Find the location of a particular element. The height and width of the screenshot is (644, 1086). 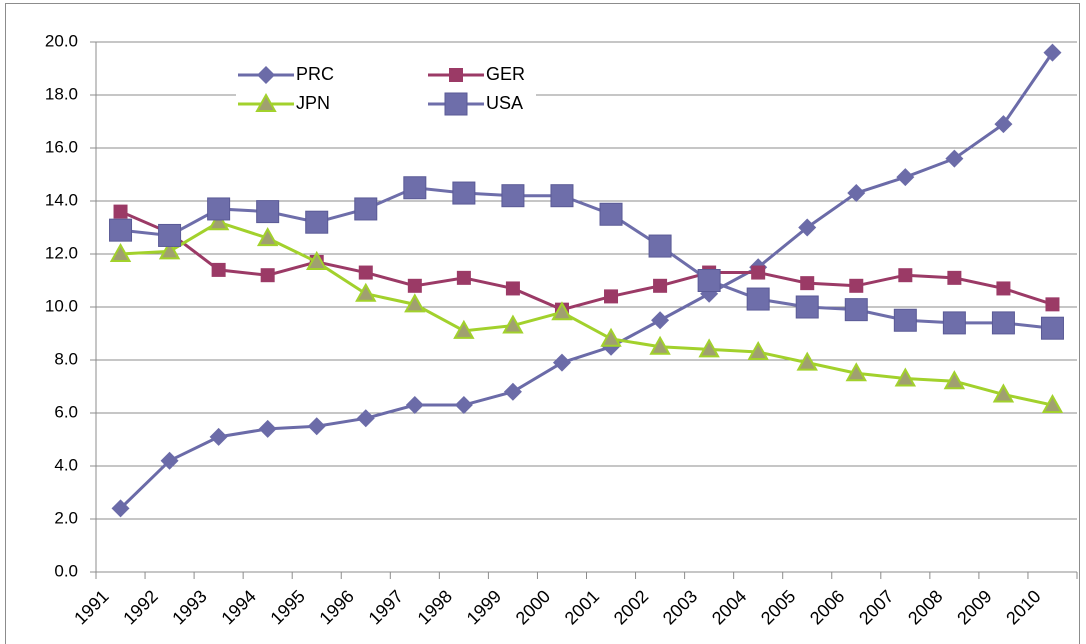

legend-label: USA is located at coordinates (504, 103).